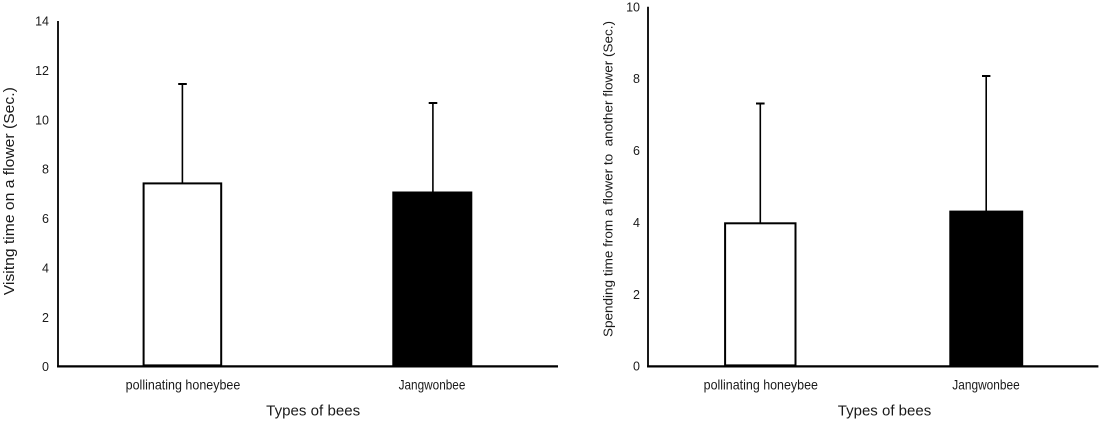 The height and width of the screenshot is (428, 1101). I want to click on svg-text: 12, so click(42, 71).